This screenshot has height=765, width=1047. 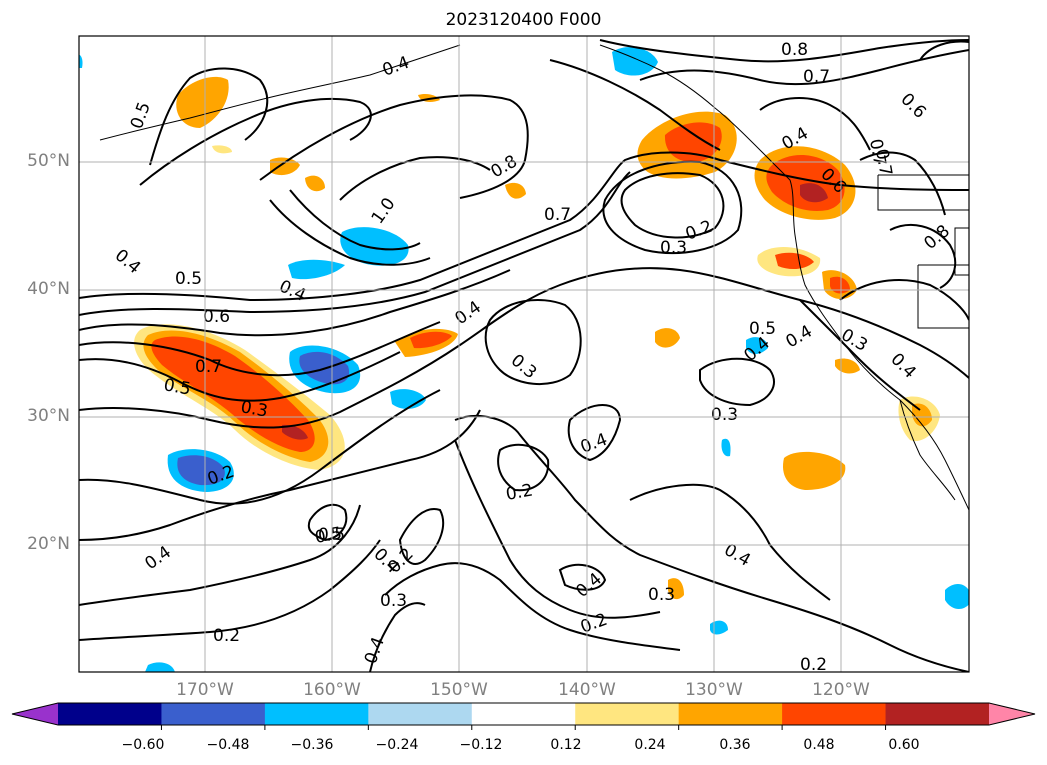 I want to click on colorbar-tick-label: 0.60, so click(x=904, y=745).